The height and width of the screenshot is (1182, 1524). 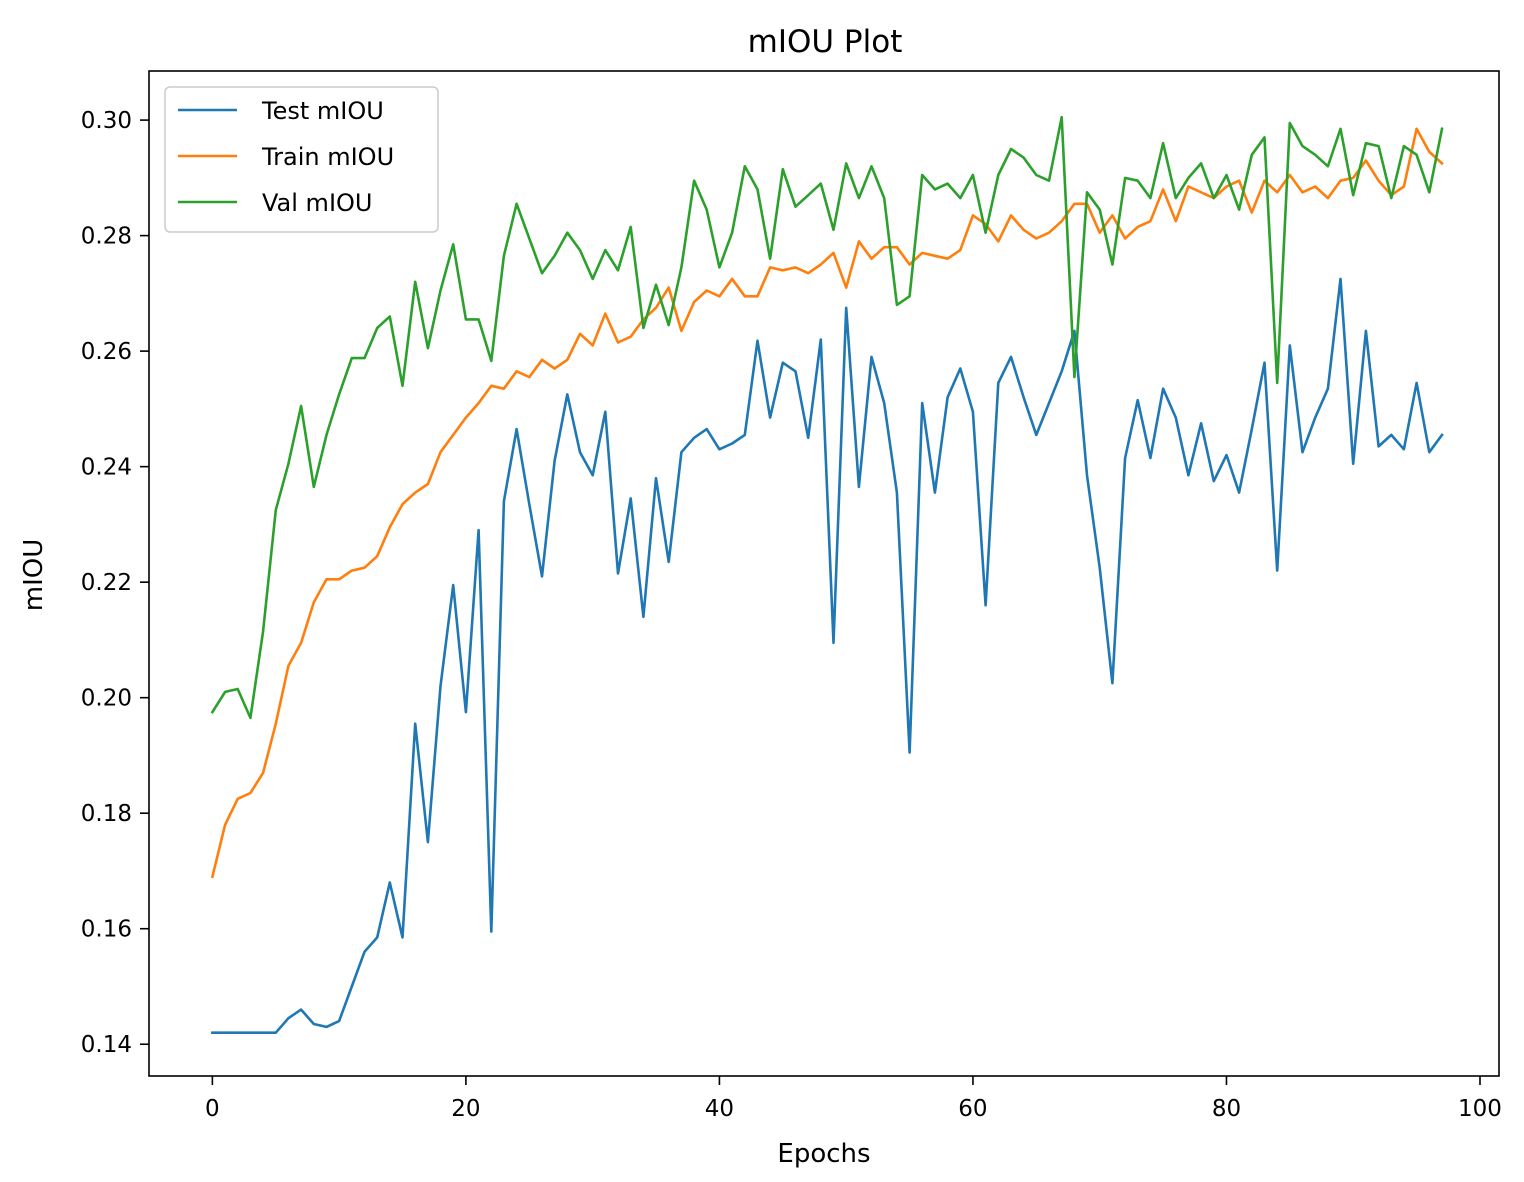 What do you see at coordinates (106, 352) in the screenshot?
I see `y-tick-label: 0.26` at bounding box center [106, 352].